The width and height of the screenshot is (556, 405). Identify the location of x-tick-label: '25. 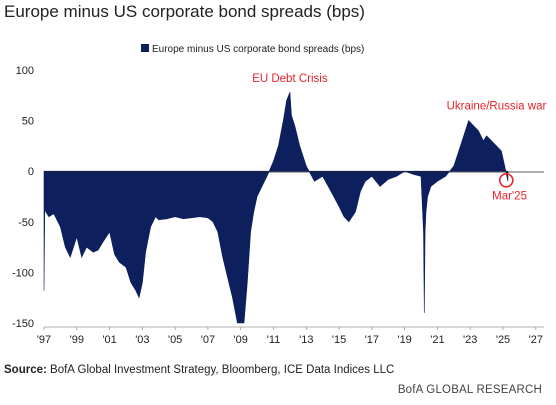
(503, 340).